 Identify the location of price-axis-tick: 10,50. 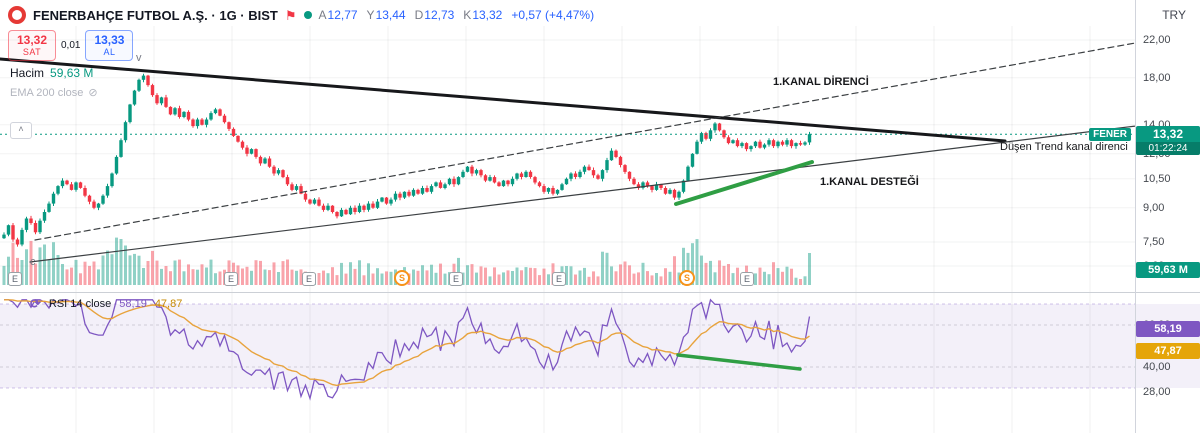
(1157, 179).